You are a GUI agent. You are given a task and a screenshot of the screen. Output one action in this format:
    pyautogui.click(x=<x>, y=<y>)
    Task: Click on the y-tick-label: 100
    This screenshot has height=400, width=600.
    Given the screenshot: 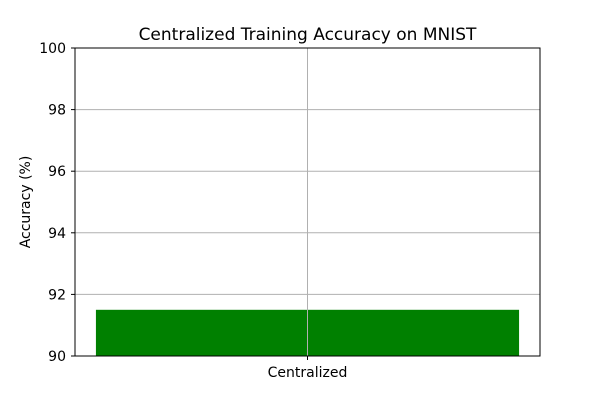 What is the action you would take?
    pyautogui.click(x=52, y=49)
    